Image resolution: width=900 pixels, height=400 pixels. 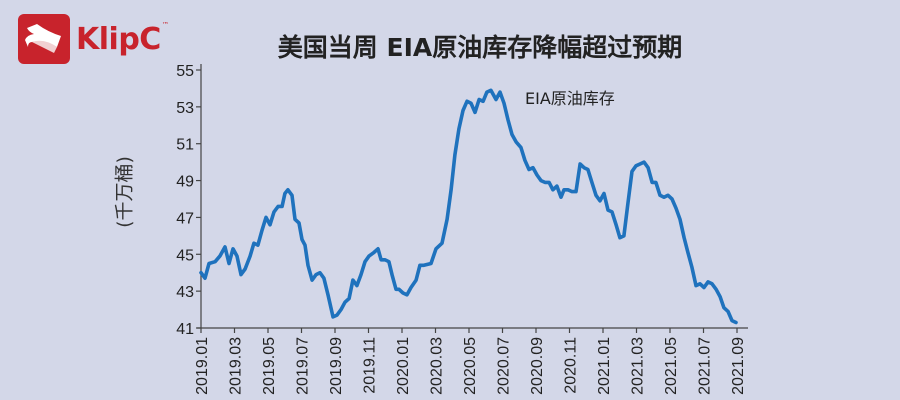 I want to click on x-tick-label: 2019.09, so click(x=336, y=366).